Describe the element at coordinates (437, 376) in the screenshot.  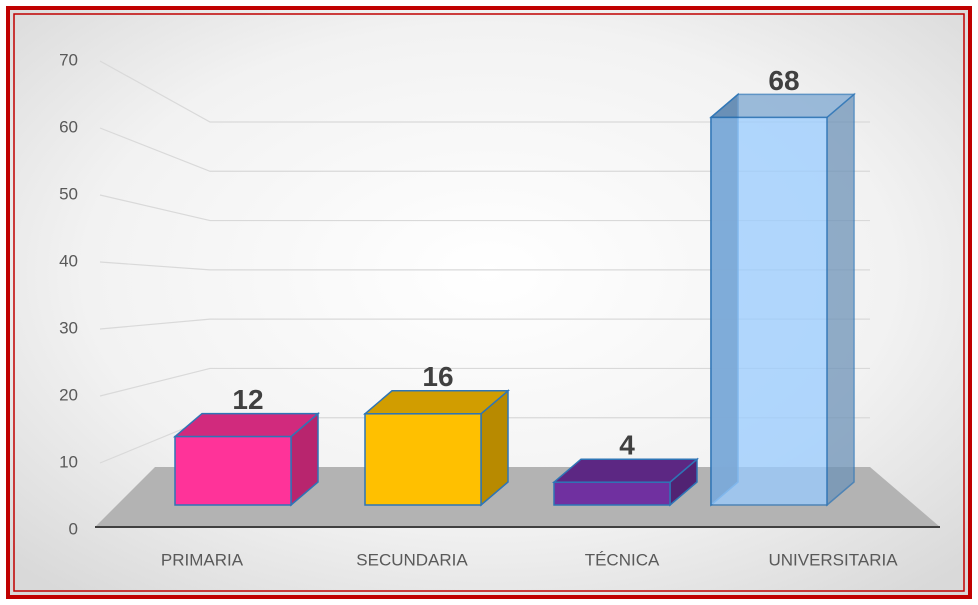
I see `value-label: 16` at that location.